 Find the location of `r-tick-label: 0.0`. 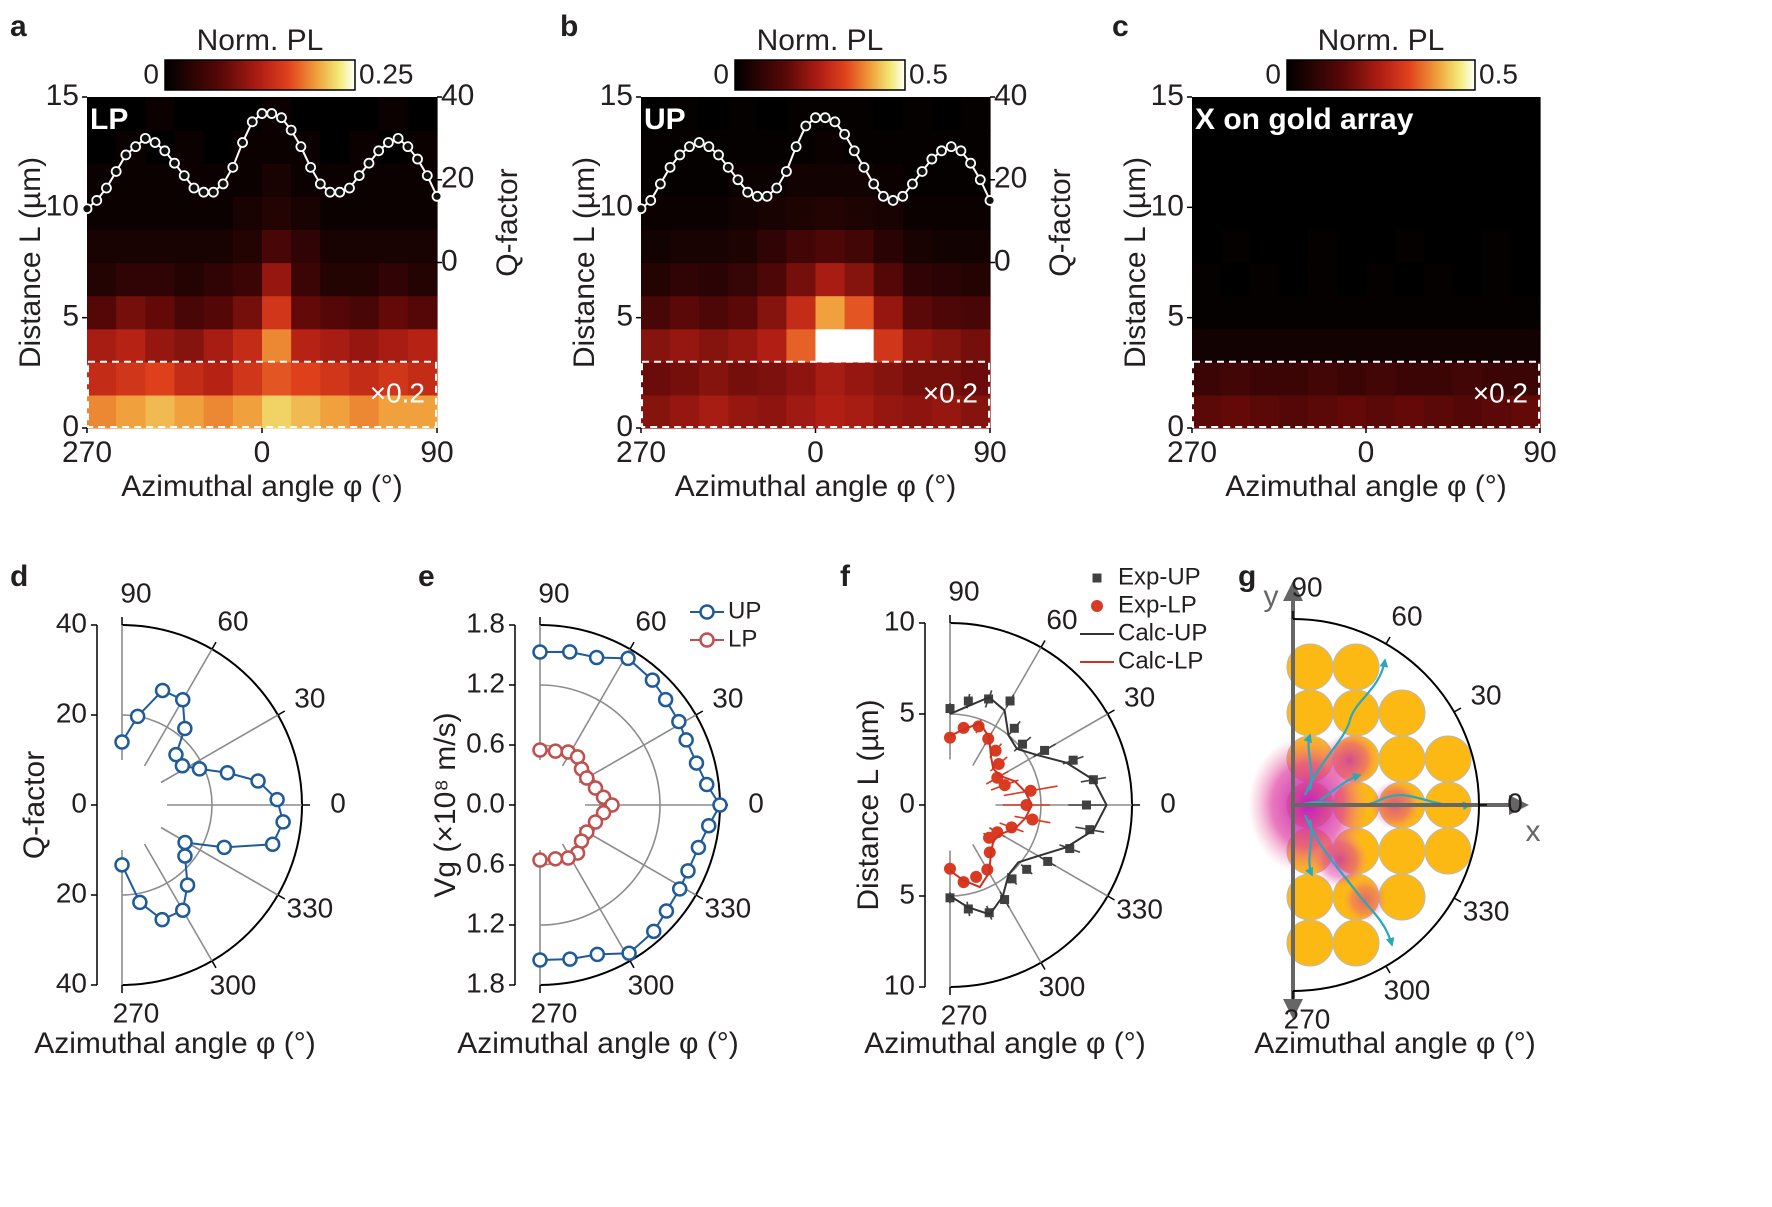

r-tick-label: 0.0 is located at coordinates (485, 802).